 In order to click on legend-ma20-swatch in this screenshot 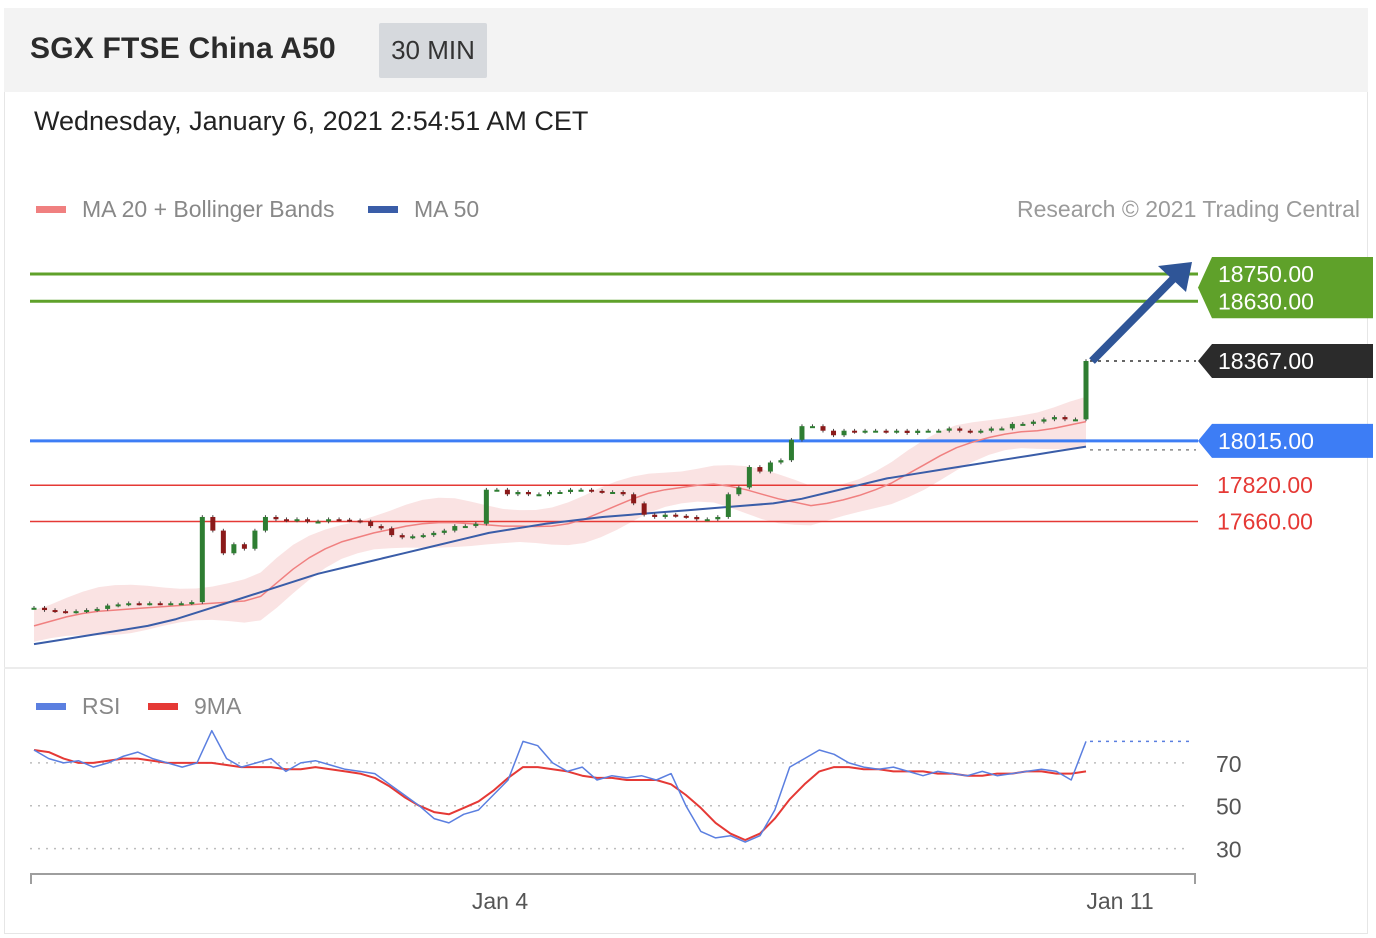, I will do `click(51, 209)`.